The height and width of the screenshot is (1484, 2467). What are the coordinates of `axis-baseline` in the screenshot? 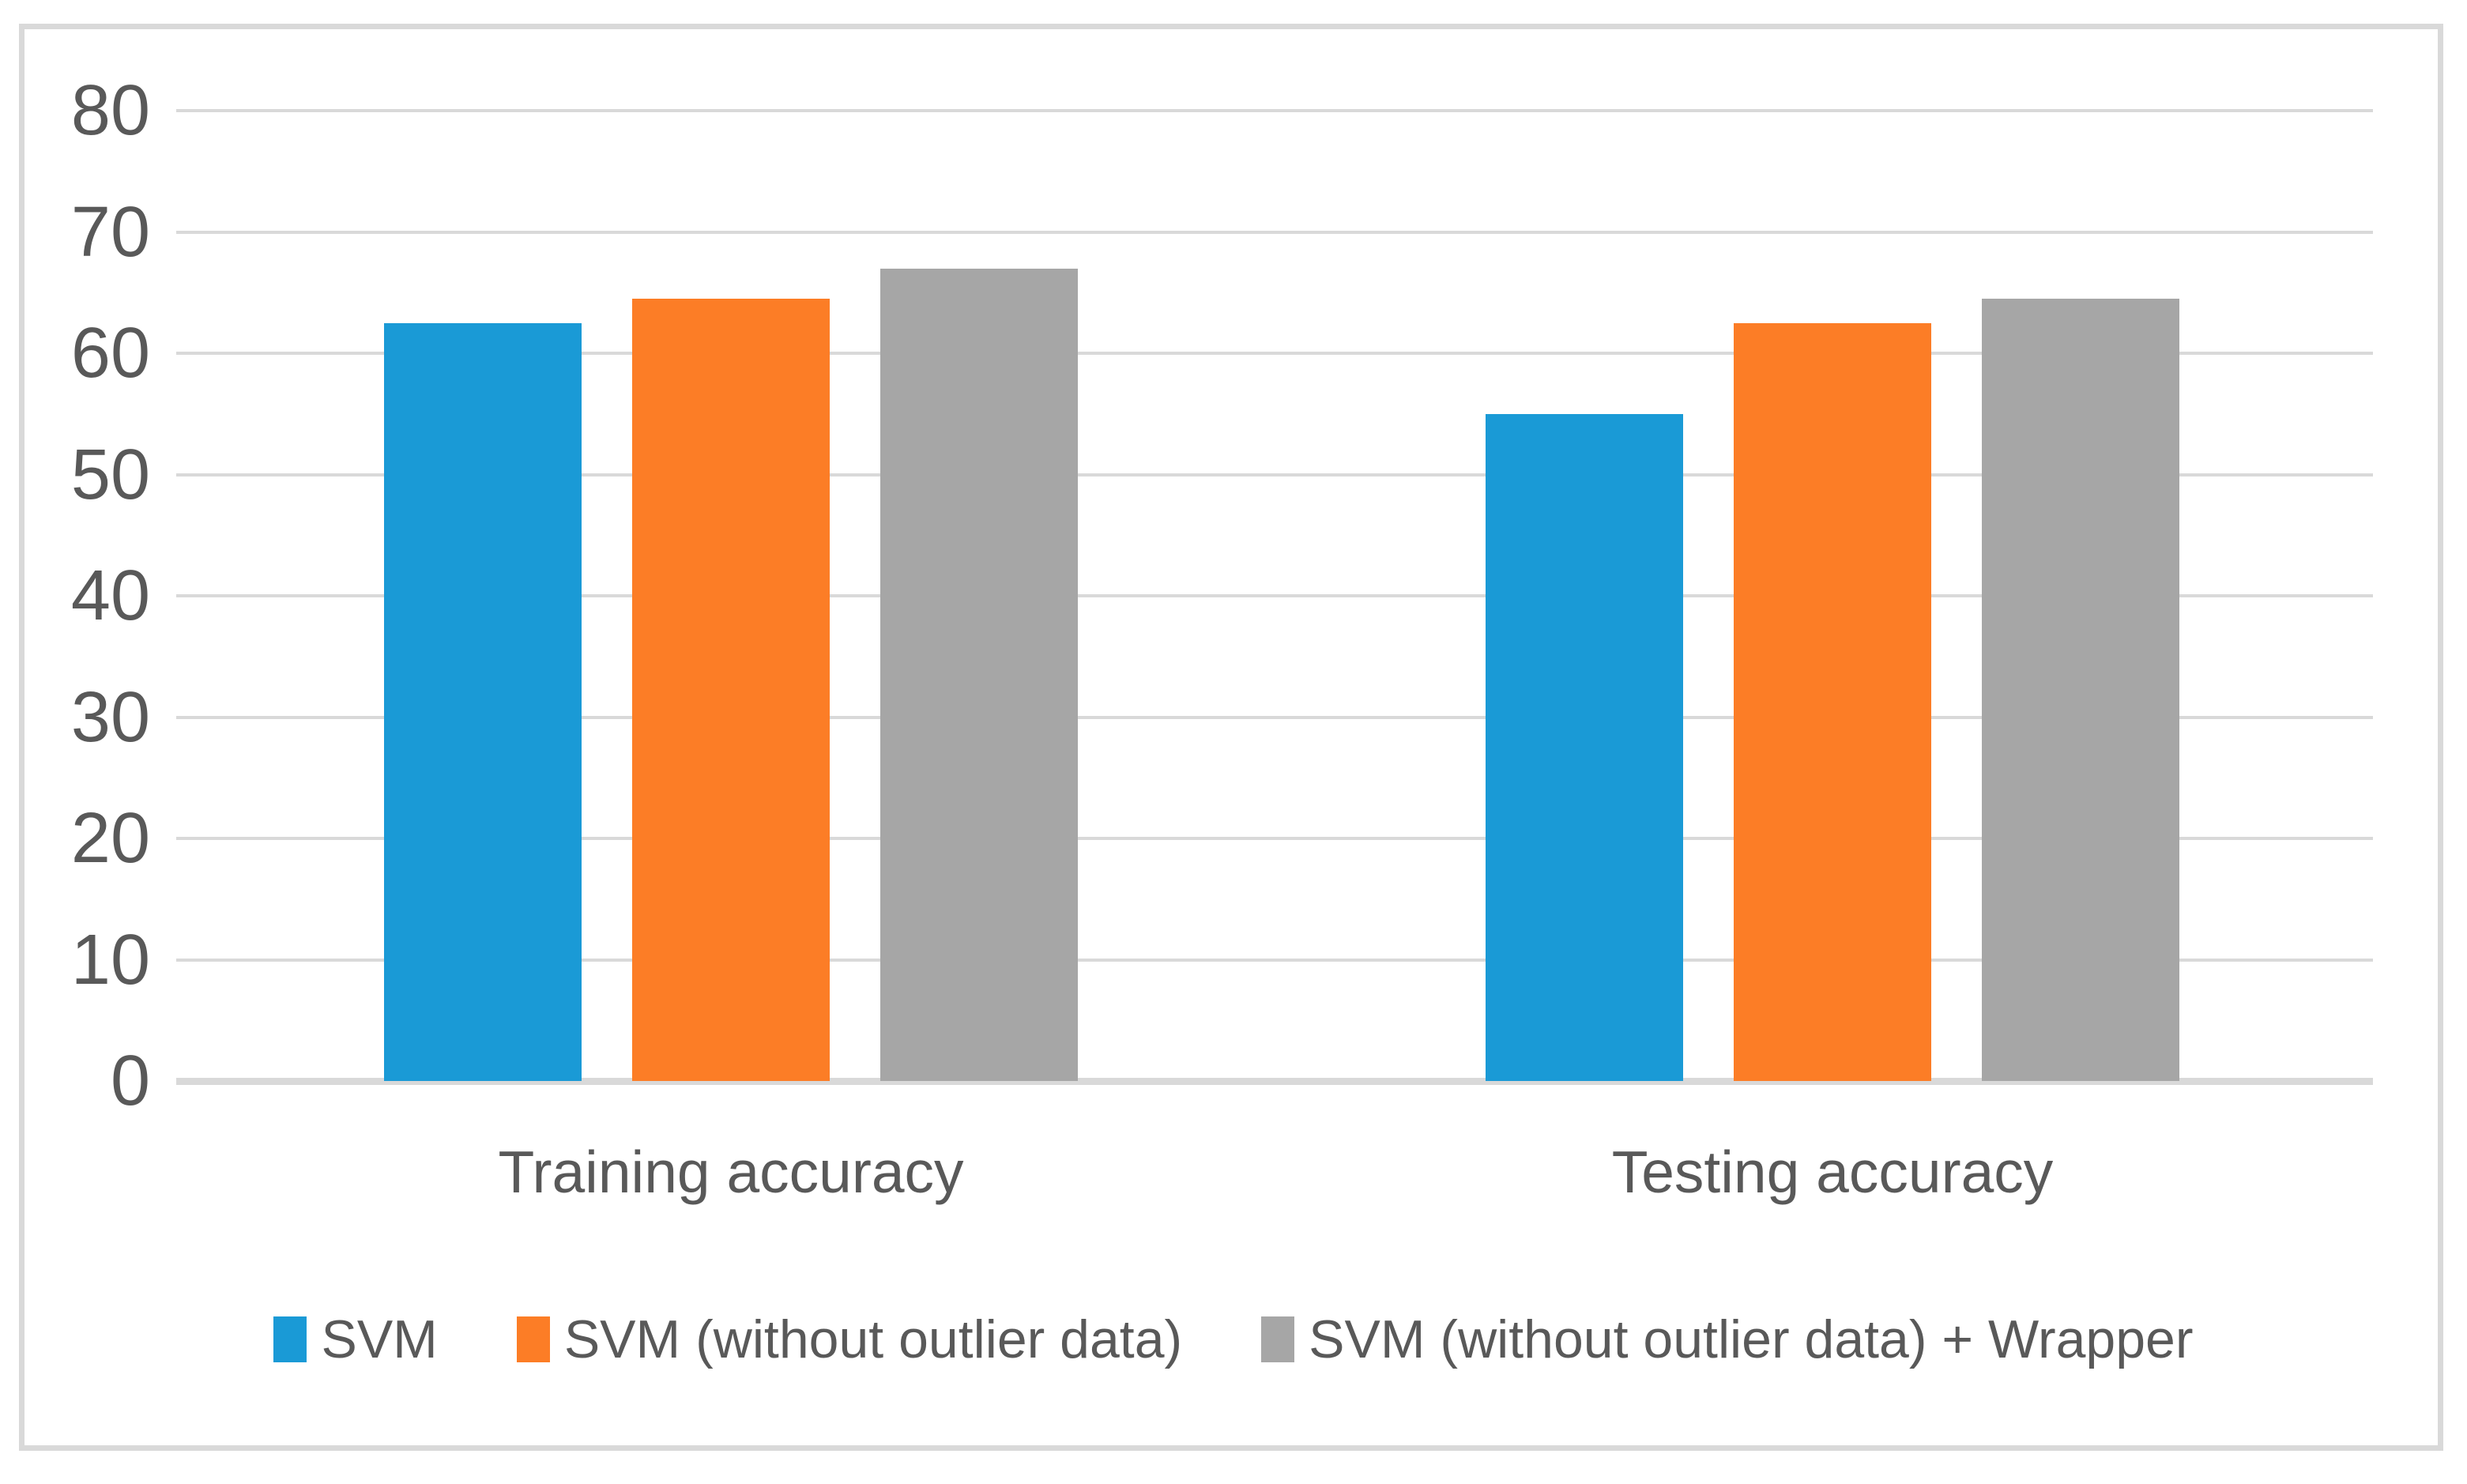 It's located at (1274, 1081).